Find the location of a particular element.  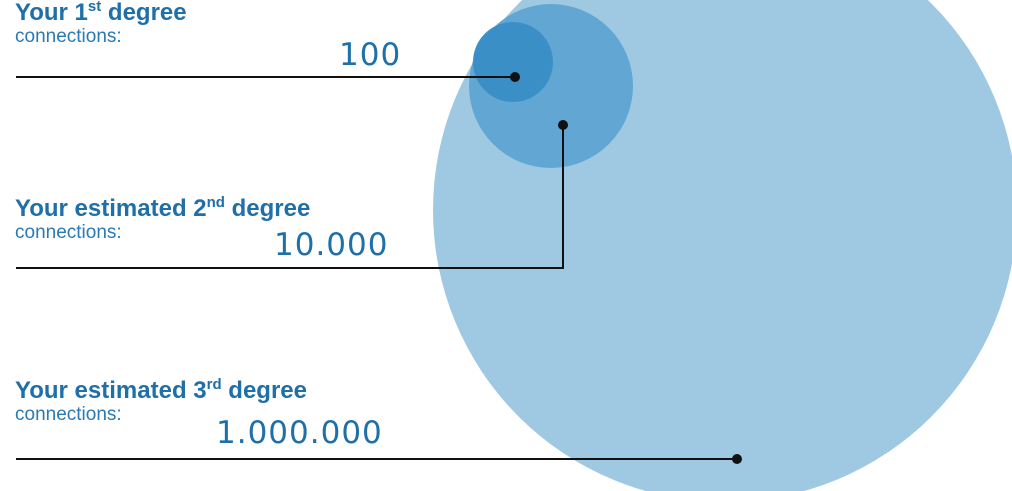

second-degree-subtitle: connections: is located at coordinates (68, 232).